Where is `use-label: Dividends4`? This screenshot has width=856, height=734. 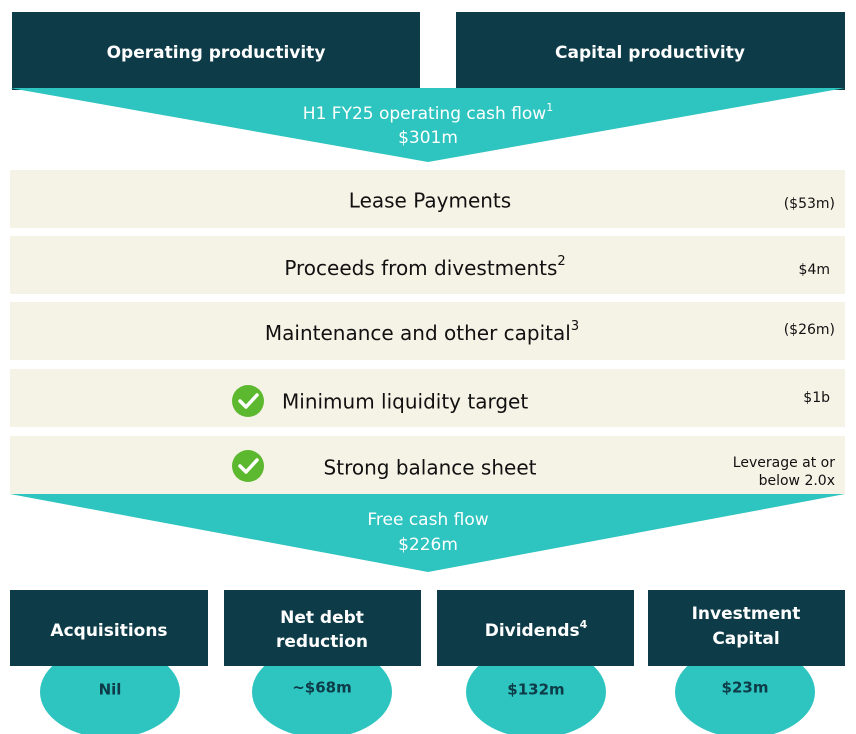
use-label: Dividends4 is located at coordinates (536, 630).